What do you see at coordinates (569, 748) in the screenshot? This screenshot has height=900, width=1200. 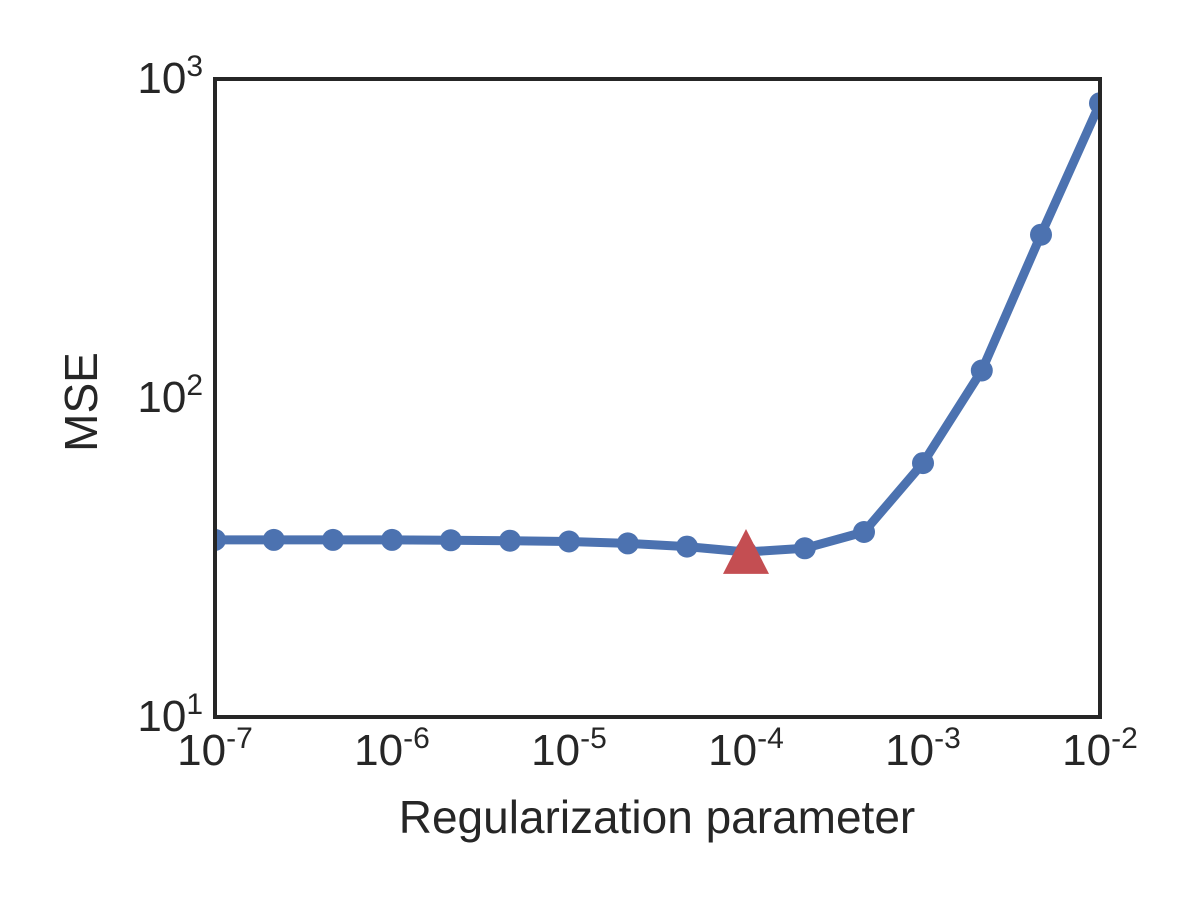 I see `x-tick-label: 10⁻⁵` at bounding box center [569, 748].